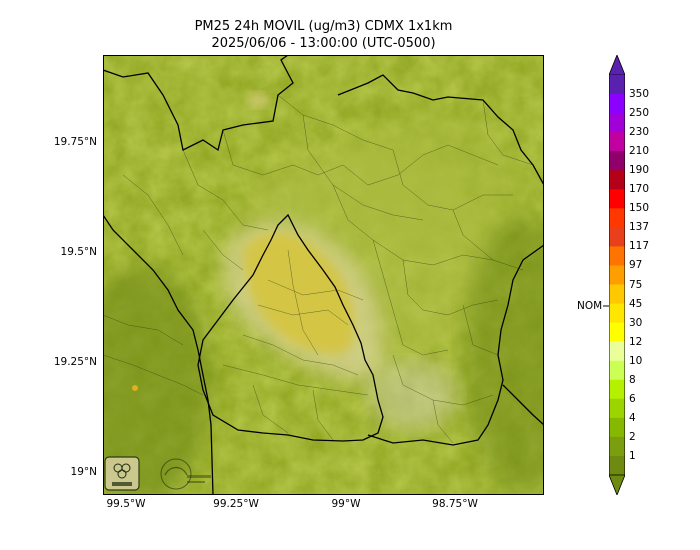 This screenshot has width=700, height=550. What do you see at coordinates (185, 474) in the screenshot?
I see `ciudad-de-mexico-logo` at bounding box center [185, 474].